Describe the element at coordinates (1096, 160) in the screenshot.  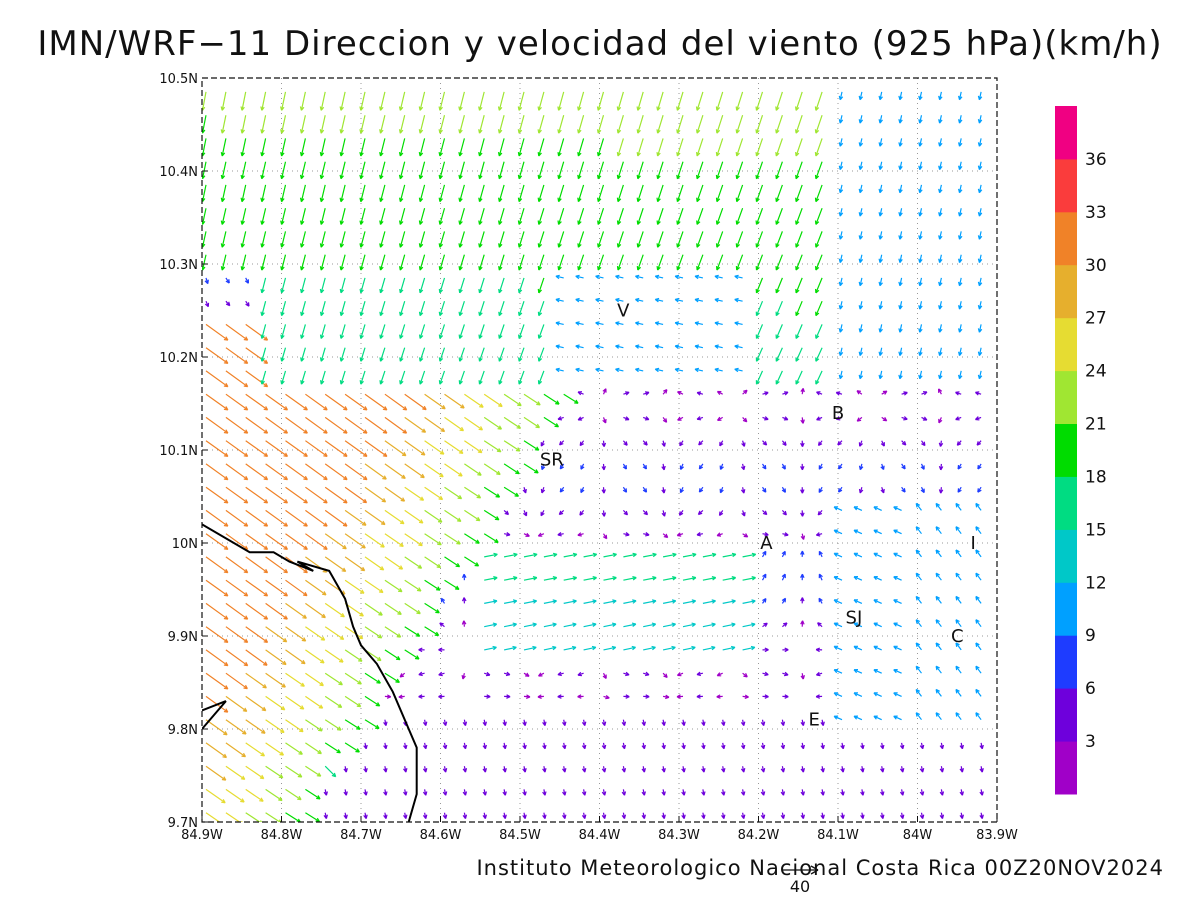
I see `colorbar-label: 36` at that location.